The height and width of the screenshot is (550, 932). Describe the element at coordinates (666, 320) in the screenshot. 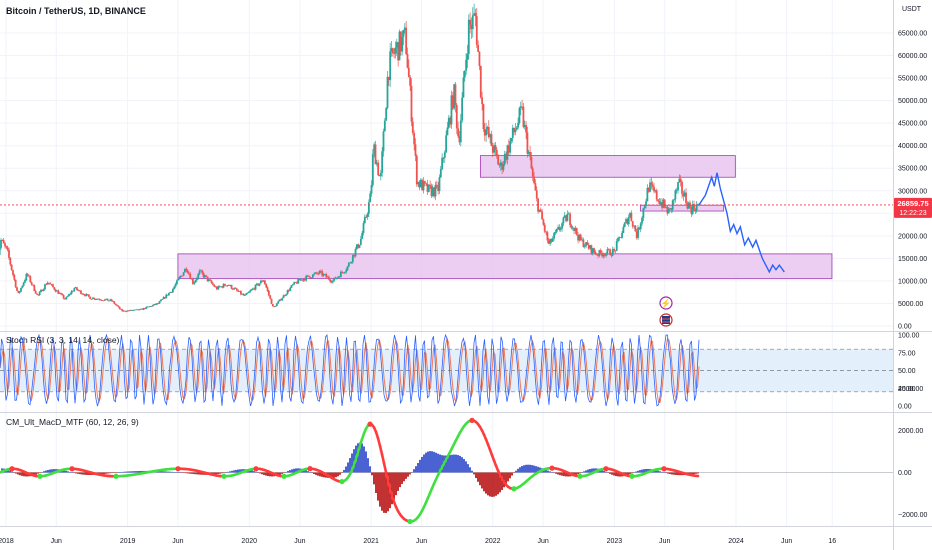

I see `us-flag-icon` at that location.